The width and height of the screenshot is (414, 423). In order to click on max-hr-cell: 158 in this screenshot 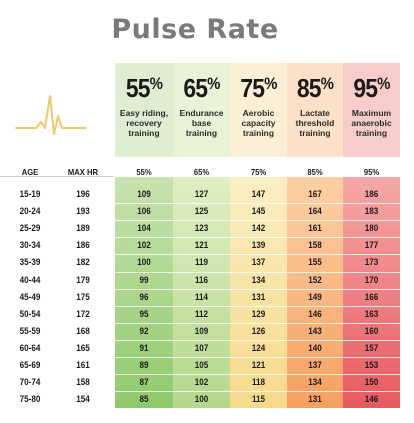, I will do `click(83, 382)`.